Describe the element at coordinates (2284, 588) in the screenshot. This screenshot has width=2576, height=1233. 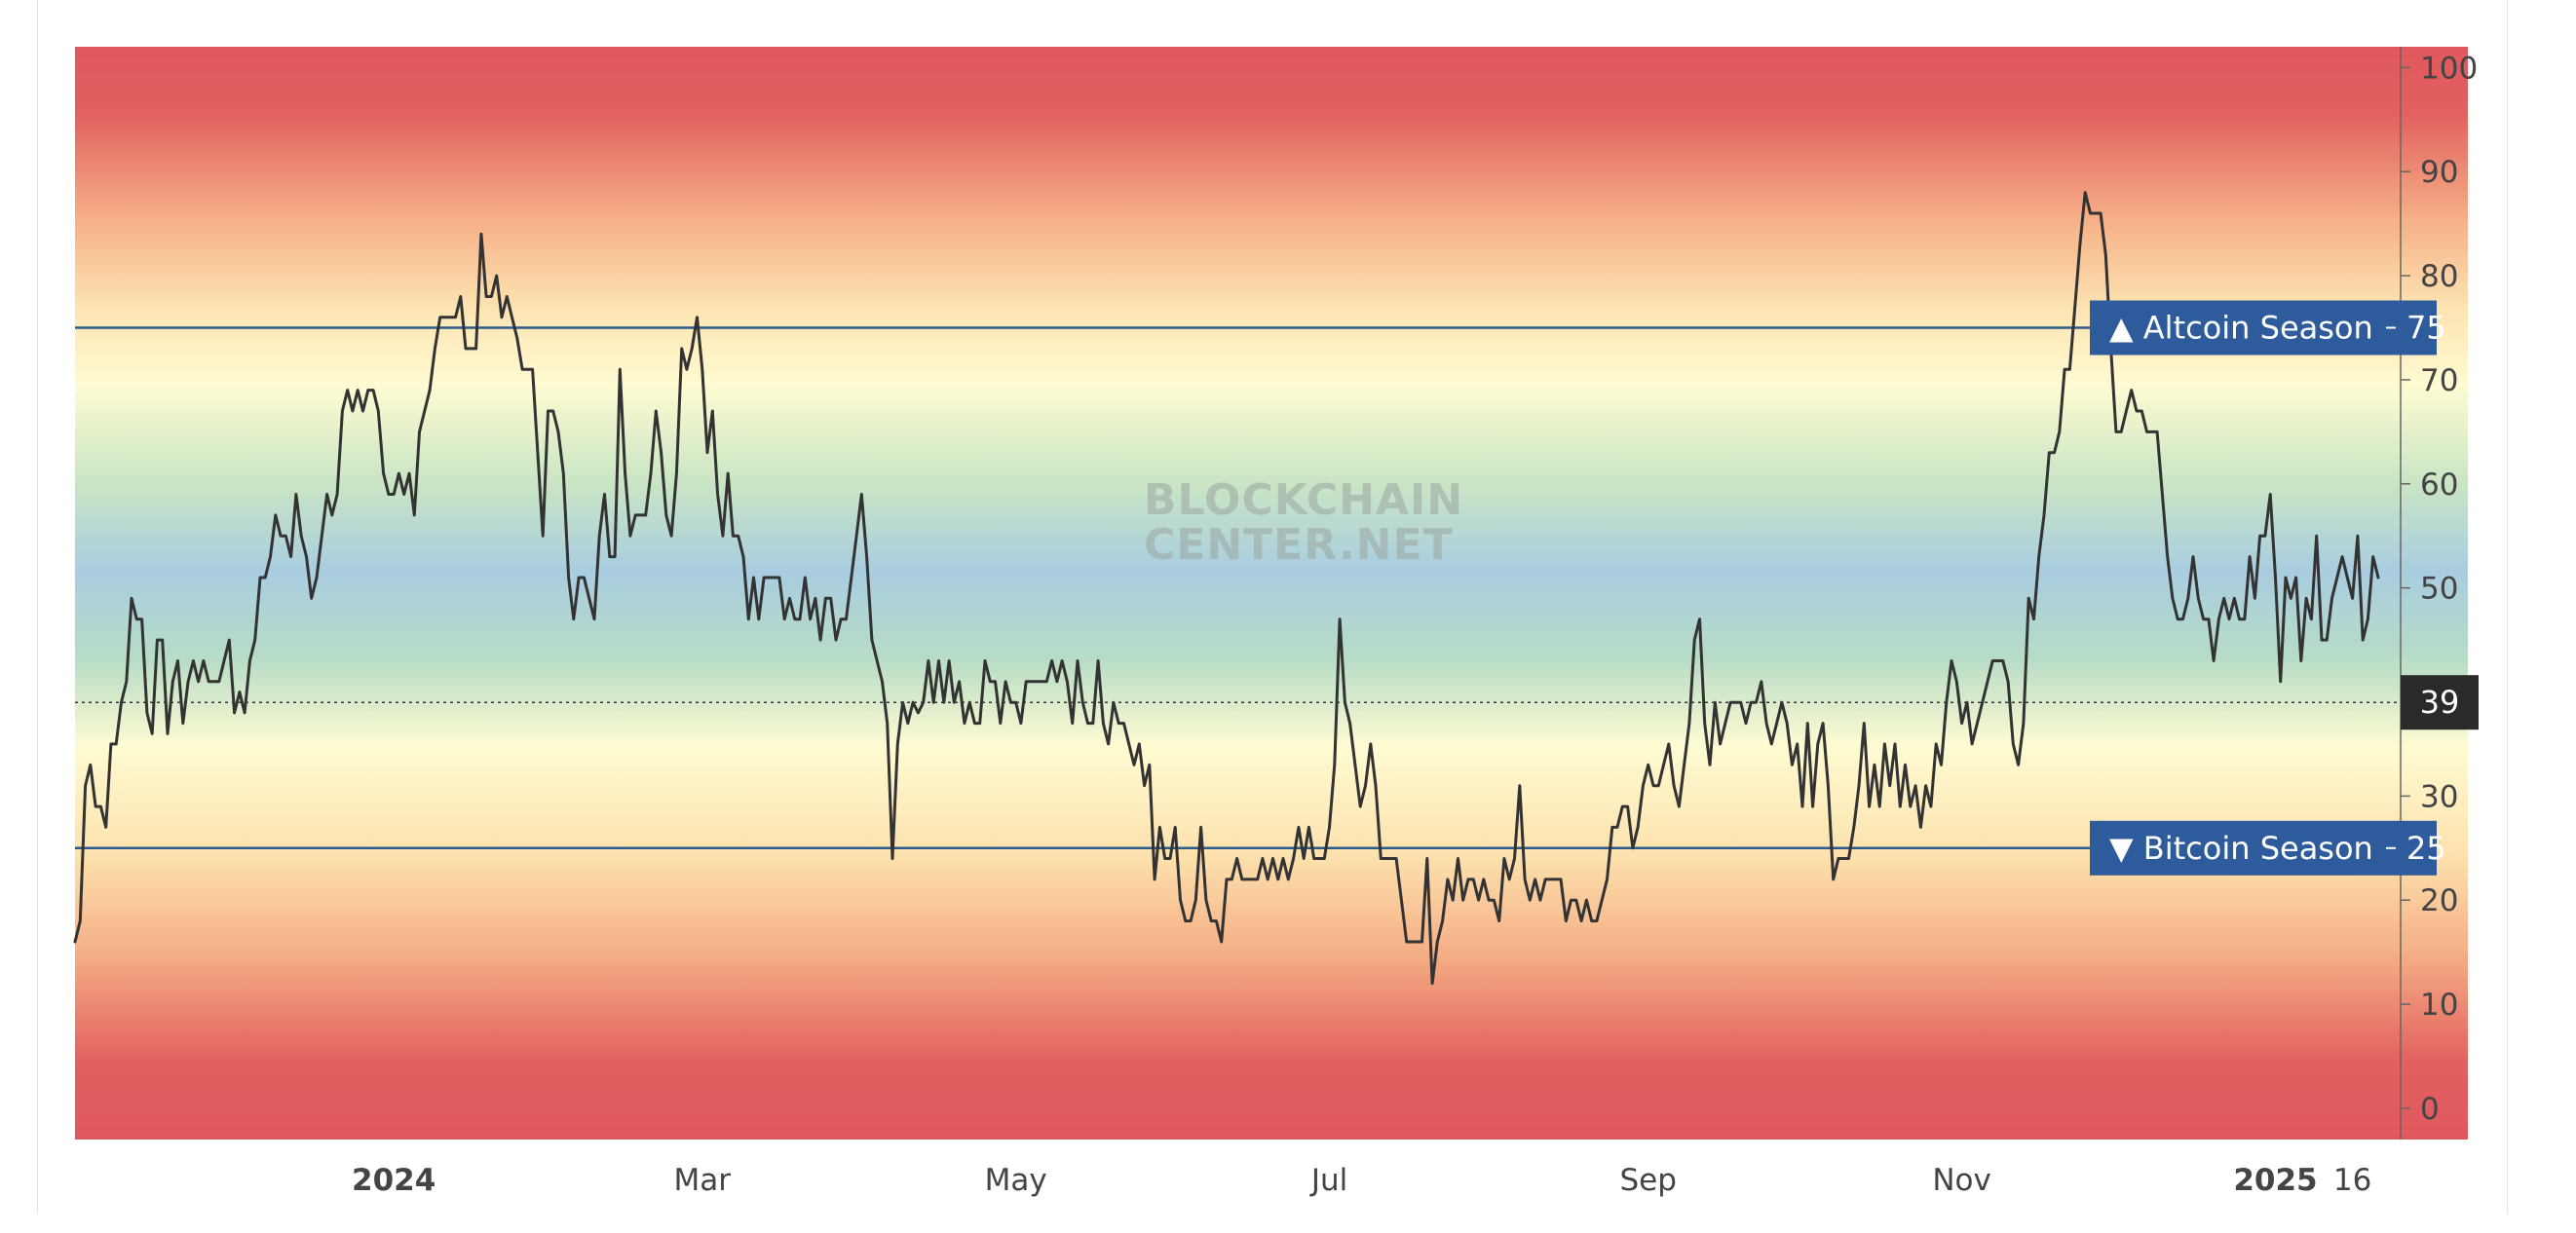
I see `value-labels: ▲ Altcoin Season 75 ▼ Bitcoin Season 25 39` at that location.